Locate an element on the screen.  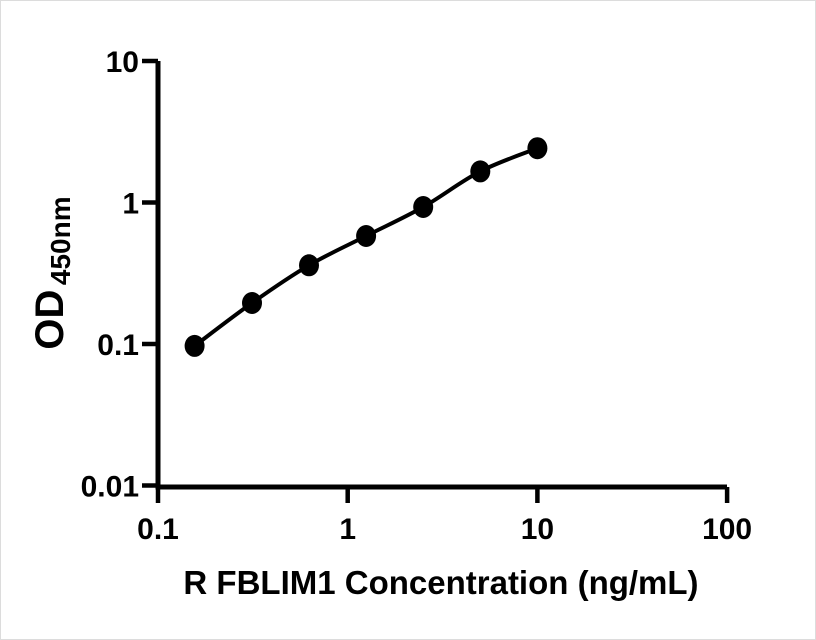
y-axis-title-main: OD is located at coordinates (50, 320).